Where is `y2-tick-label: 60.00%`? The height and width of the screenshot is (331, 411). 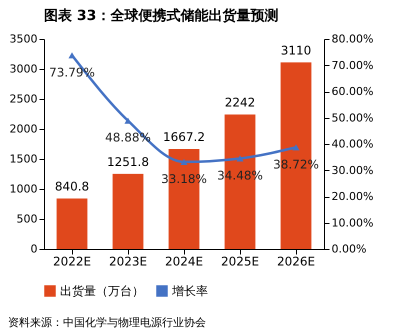
y2-tick-label: 60.00% is located at coordinates (353, 91).